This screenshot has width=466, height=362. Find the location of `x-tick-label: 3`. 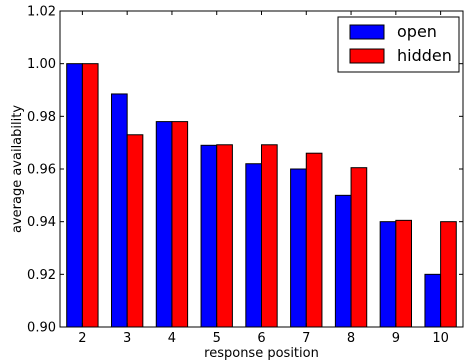

x-tick-label: 3 is located at coordinates (127, 338).